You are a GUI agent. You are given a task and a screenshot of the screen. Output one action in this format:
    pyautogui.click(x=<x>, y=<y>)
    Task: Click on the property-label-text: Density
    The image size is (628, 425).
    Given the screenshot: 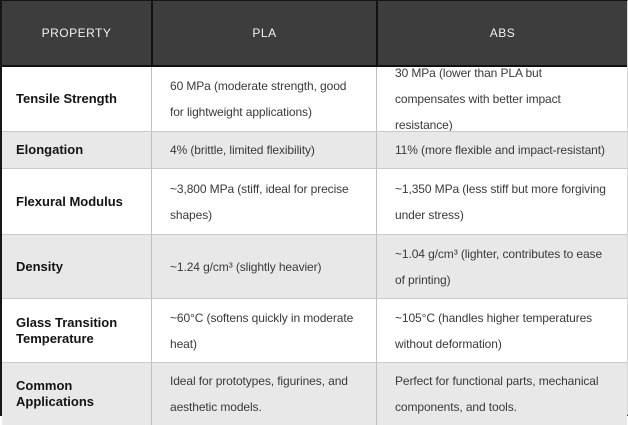 What is the action you would take?
    pyautogui.click(x=39, y=266)
    